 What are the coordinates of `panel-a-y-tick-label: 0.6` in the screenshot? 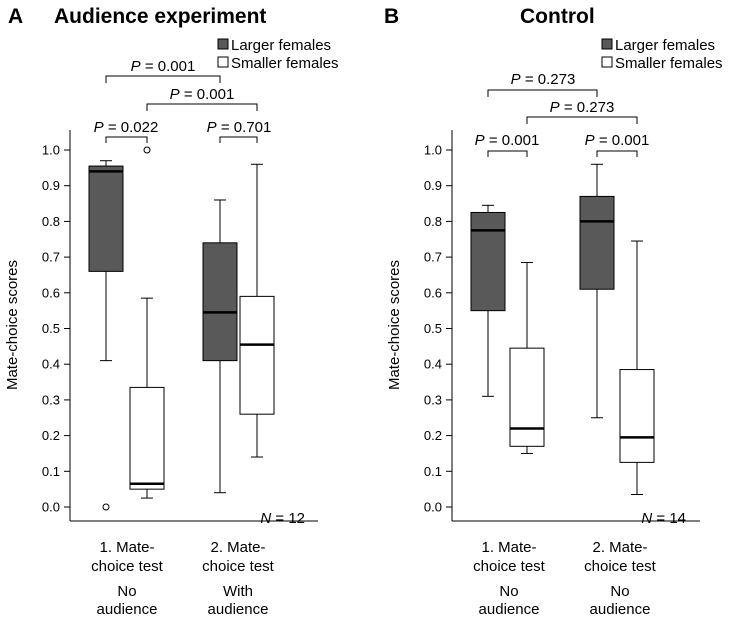 It's located at (51, 292).